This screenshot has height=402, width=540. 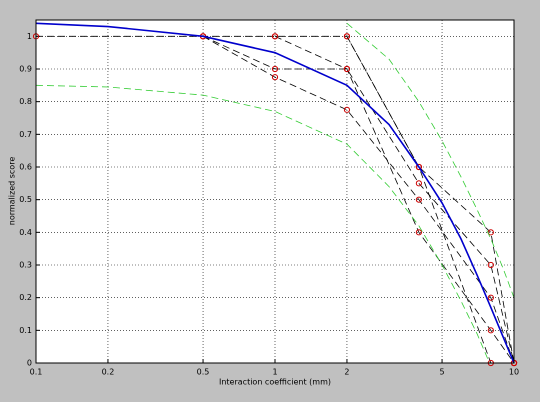 I want to click on x-tick-label: 1, so click(x=274, y=372).